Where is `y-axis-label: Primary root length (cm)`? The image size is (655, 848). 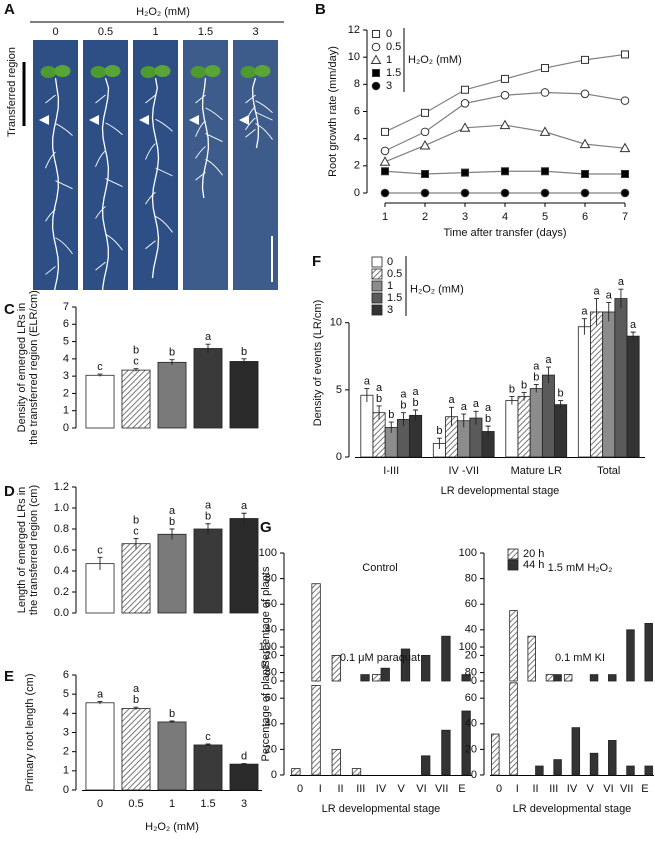
y-axis-label: Primary root length (cm) is located at coordinates (30, 733).